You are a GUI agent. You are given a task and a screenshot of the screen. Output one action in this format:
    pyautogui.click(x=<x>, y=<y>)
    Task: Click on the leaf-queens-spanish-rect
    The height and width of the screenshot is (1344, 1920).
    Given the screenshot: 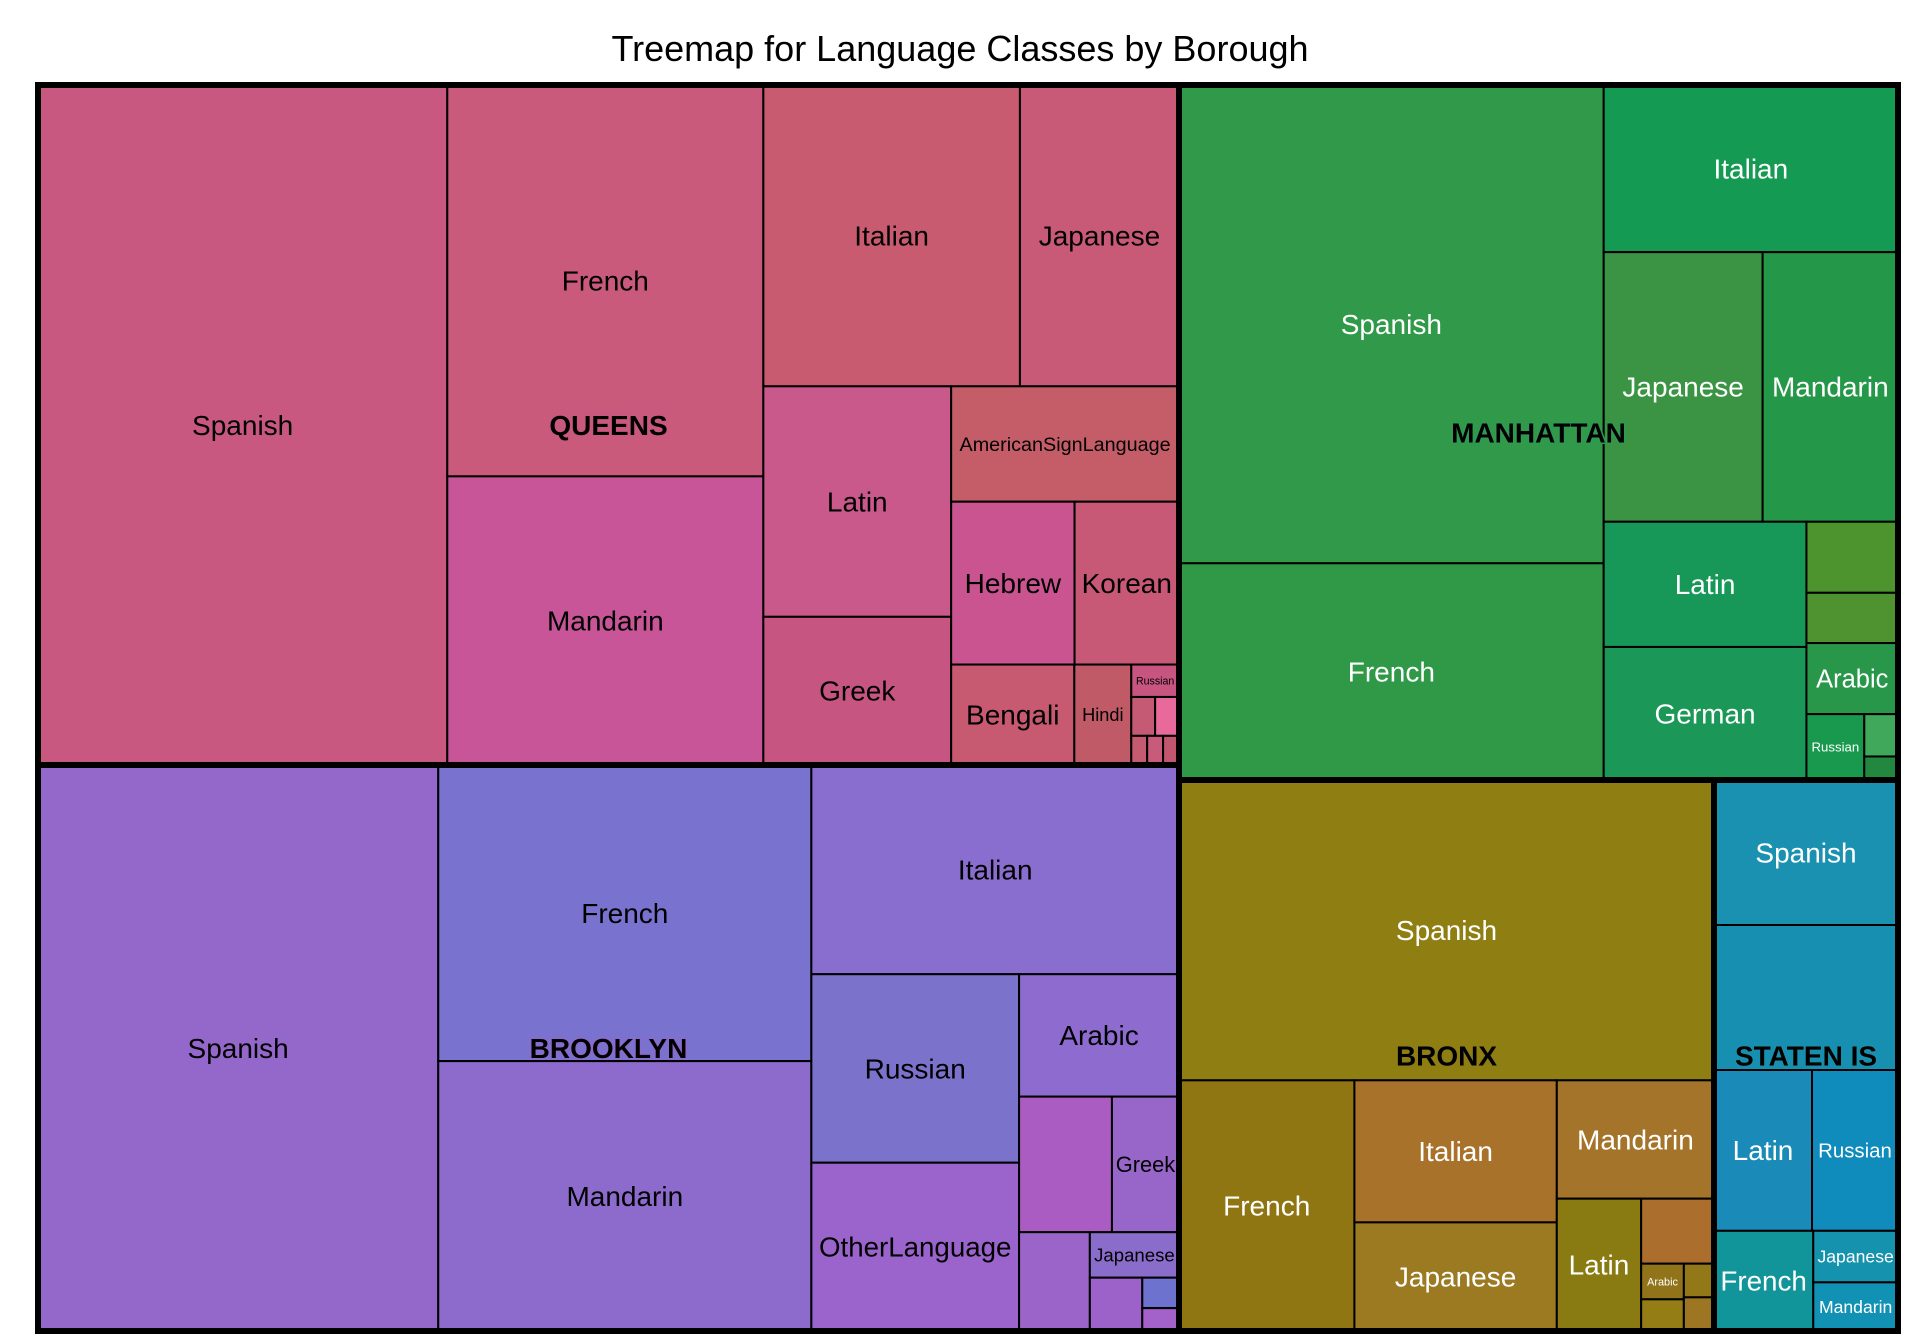 What is the action you would take?
    pyautogui.click(x=243, y=425)
    